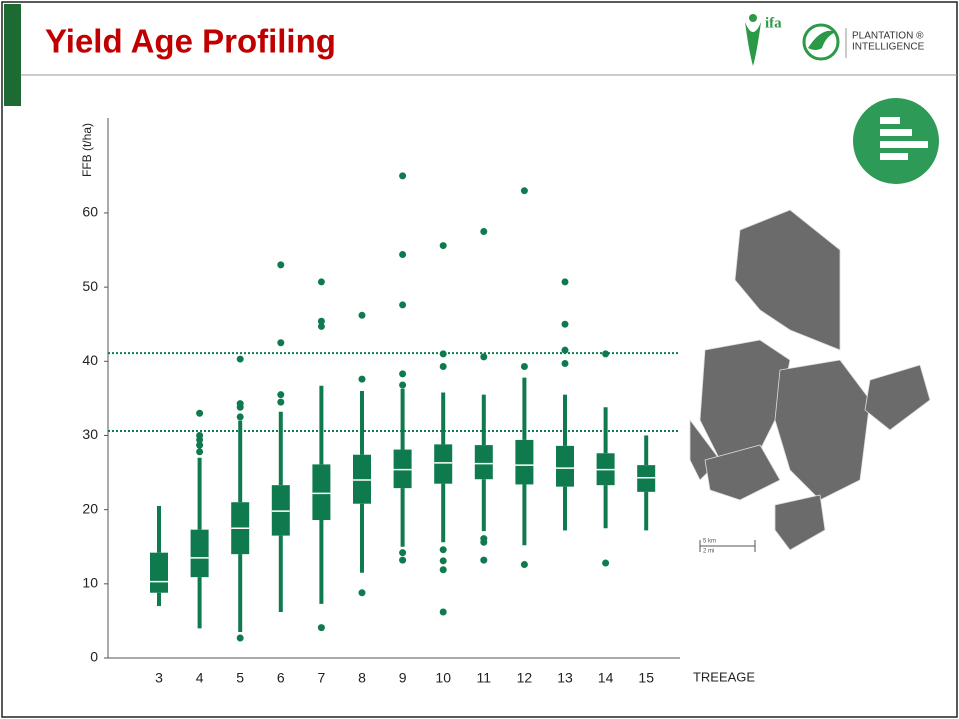 This screenshot has height=719, width=959. What do you see at coordinates (646, 678) in the screenshot?
I see `x-tick-label: 15` at bounding box center [646, 678].